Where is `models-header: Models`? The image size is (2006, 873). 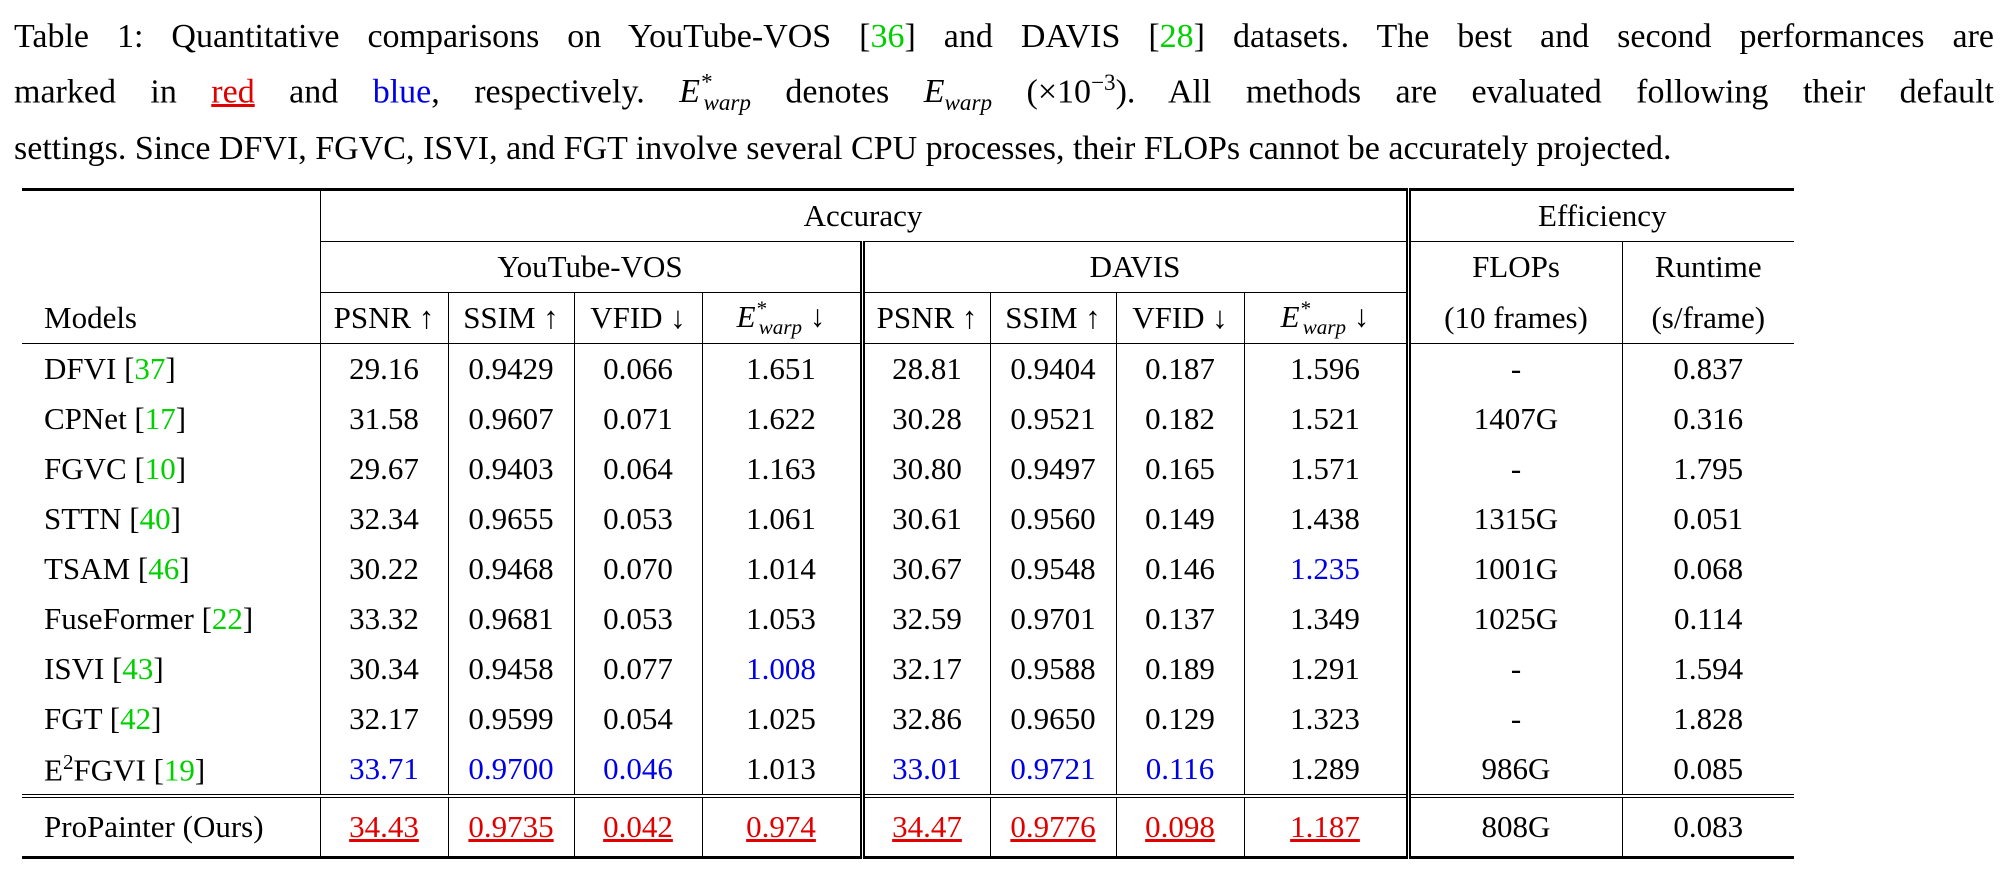 models-header: Models is located at coordinates (90, 317).